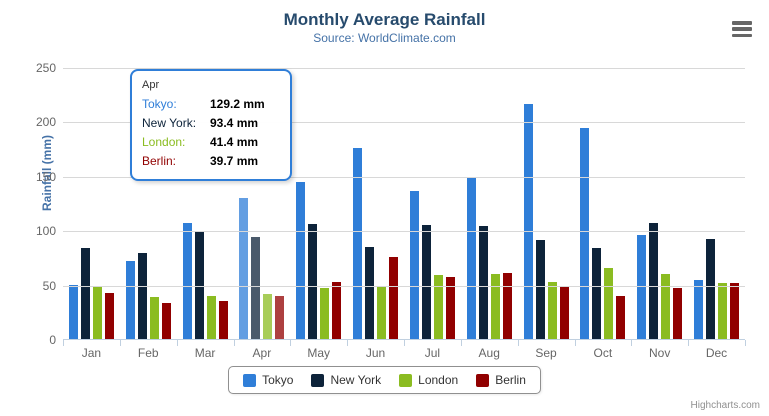  What do you see at coordinates (73, 311) in the screenshot?
I see `bar-tokyo-jan` at bounding box center [73, 311].